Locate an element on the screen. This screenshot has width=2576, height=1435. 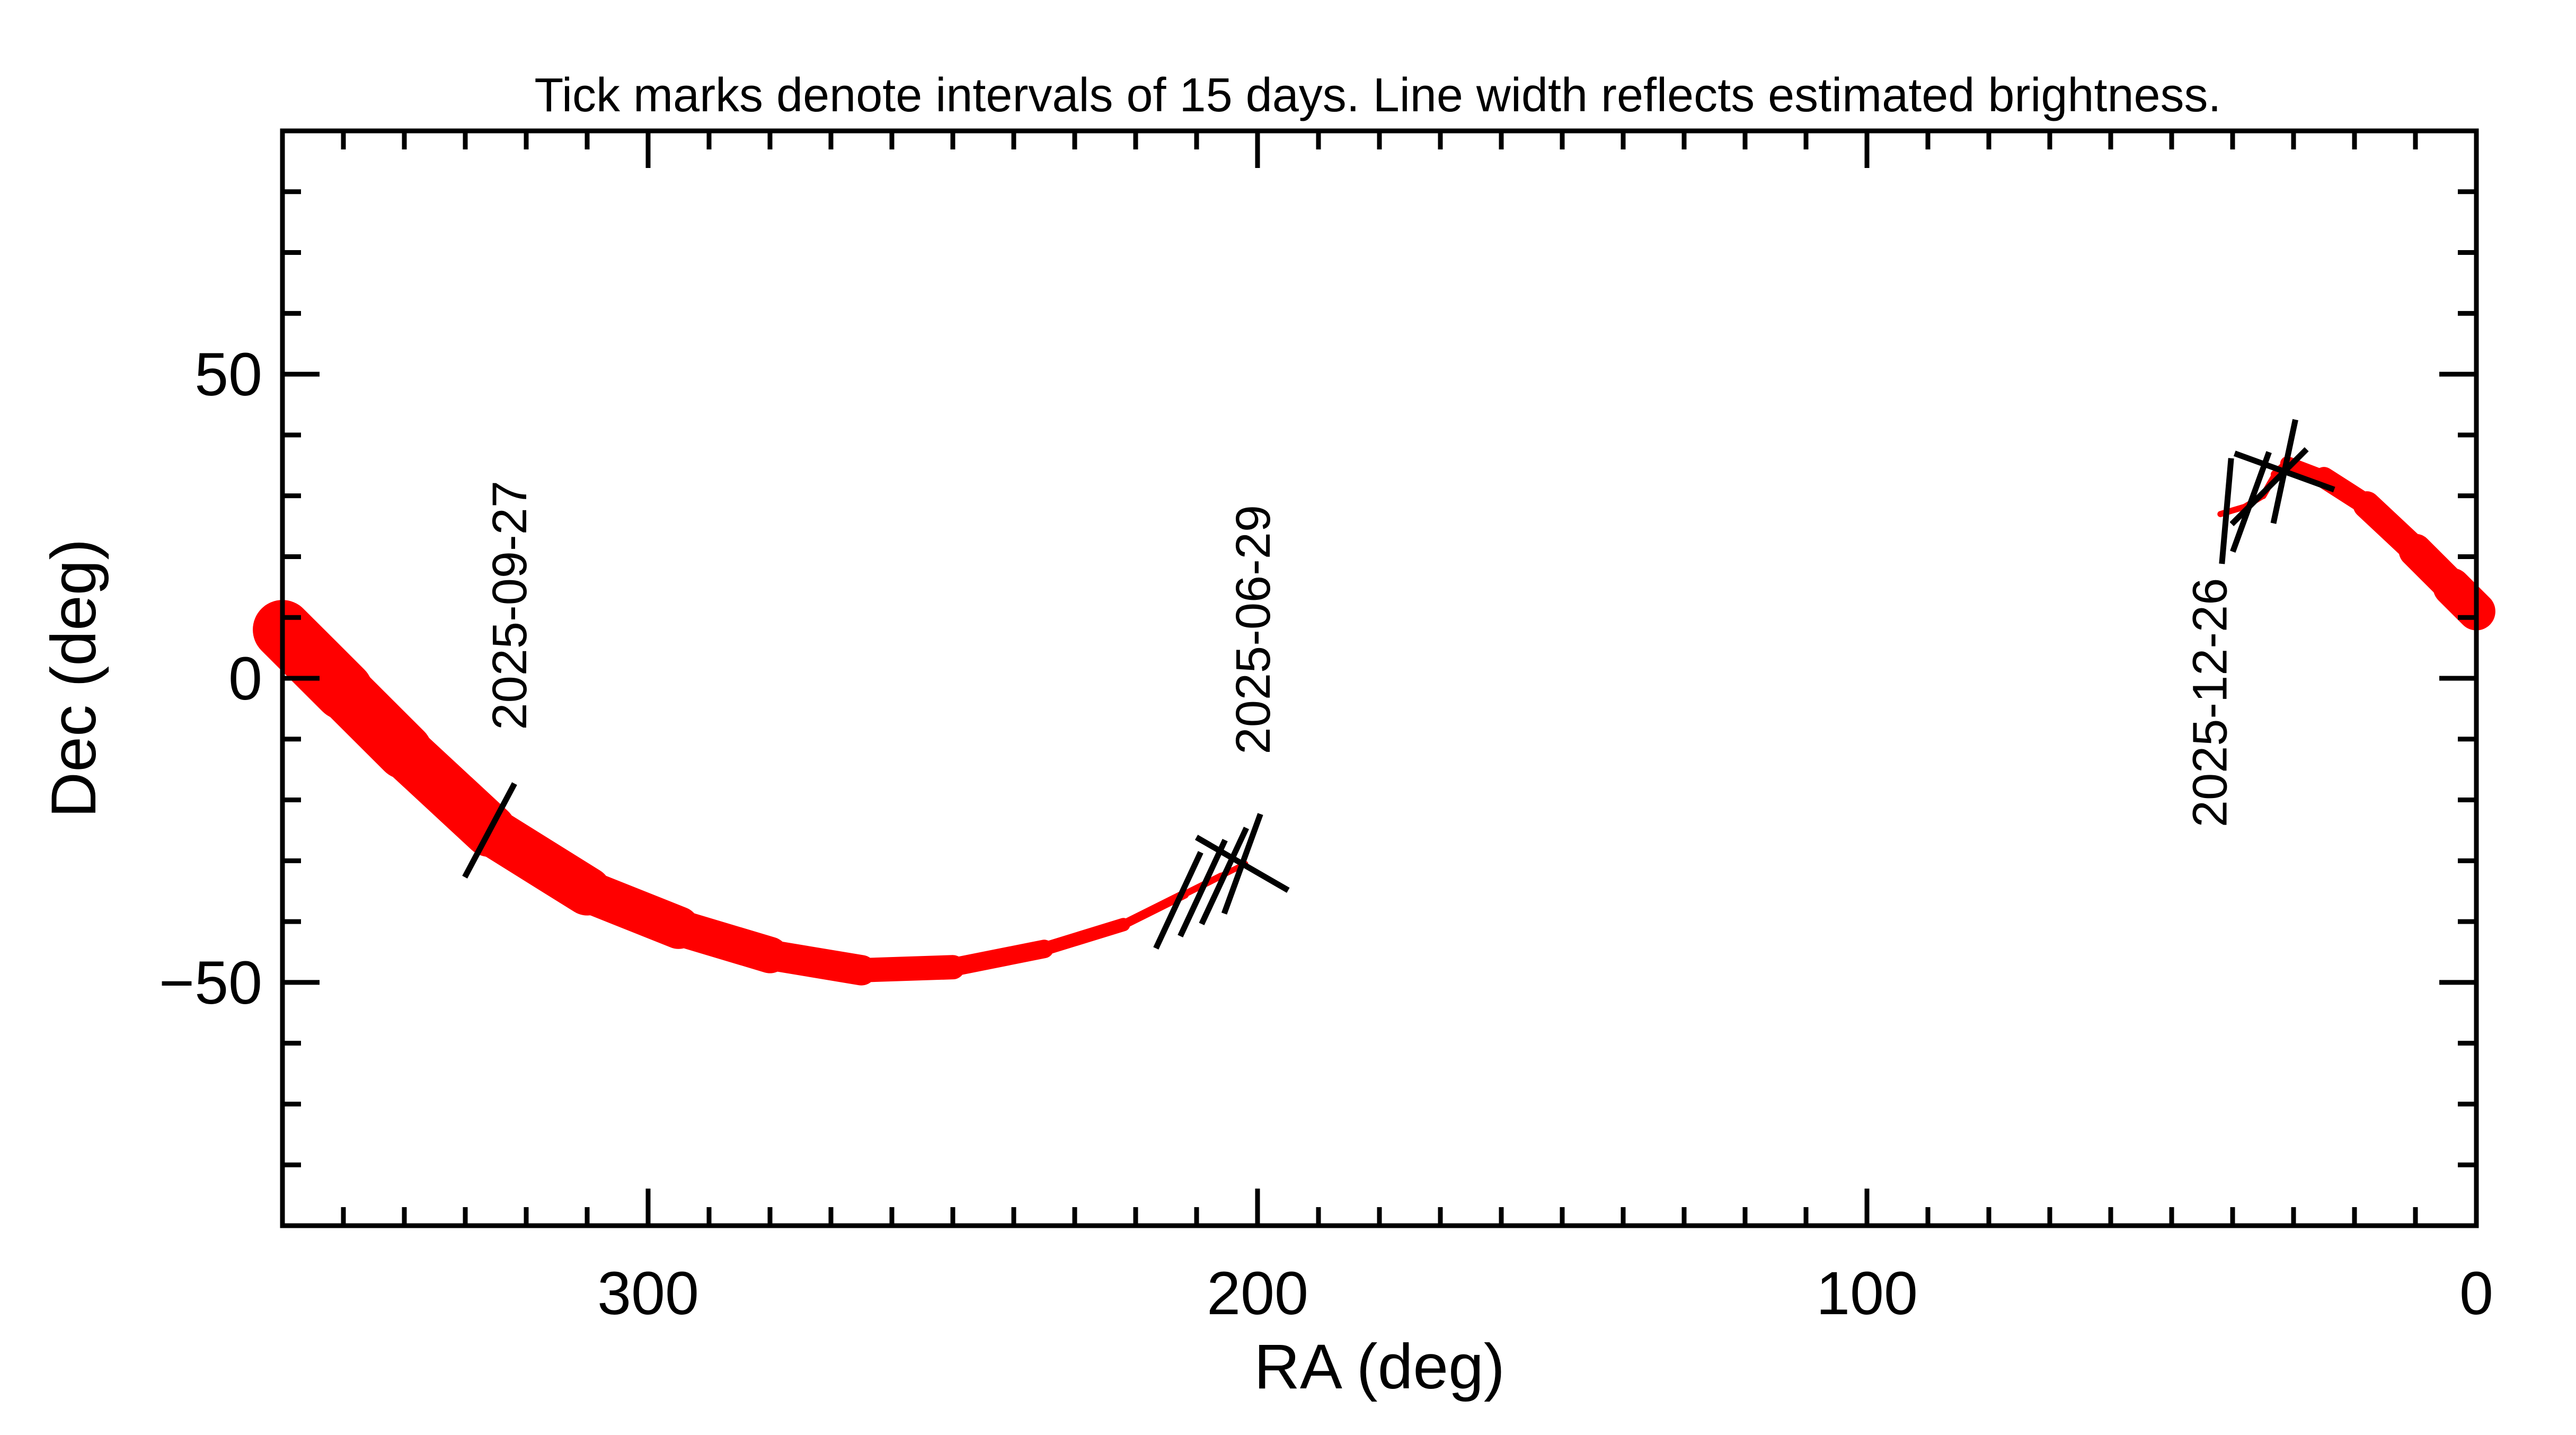
annotation-date-2: 2025-06-29 is located at coordinates (1253, 630).